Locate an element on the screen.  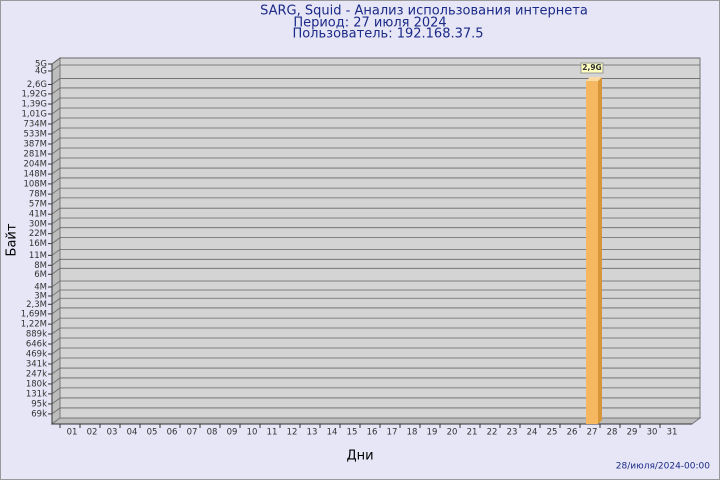
x-tick-label: 28 is located at coordinates (612, 433).